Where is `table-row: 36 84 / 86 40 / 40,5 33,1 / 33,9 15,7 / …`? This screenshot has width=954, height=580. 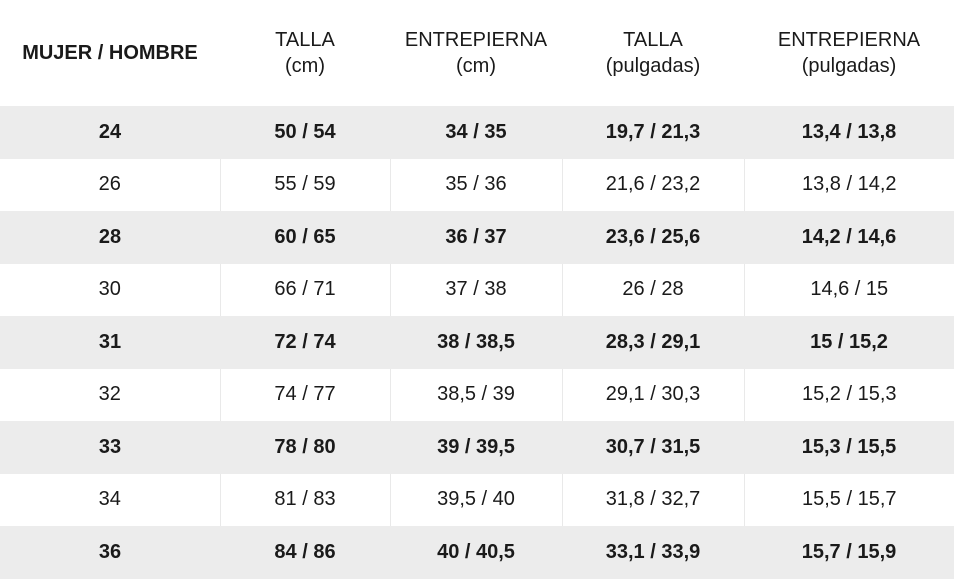 table-row: 36 84 / 86 40 / 40,5 33,1 / 33,9 15,7 / … is located at coordinates (477, 552).